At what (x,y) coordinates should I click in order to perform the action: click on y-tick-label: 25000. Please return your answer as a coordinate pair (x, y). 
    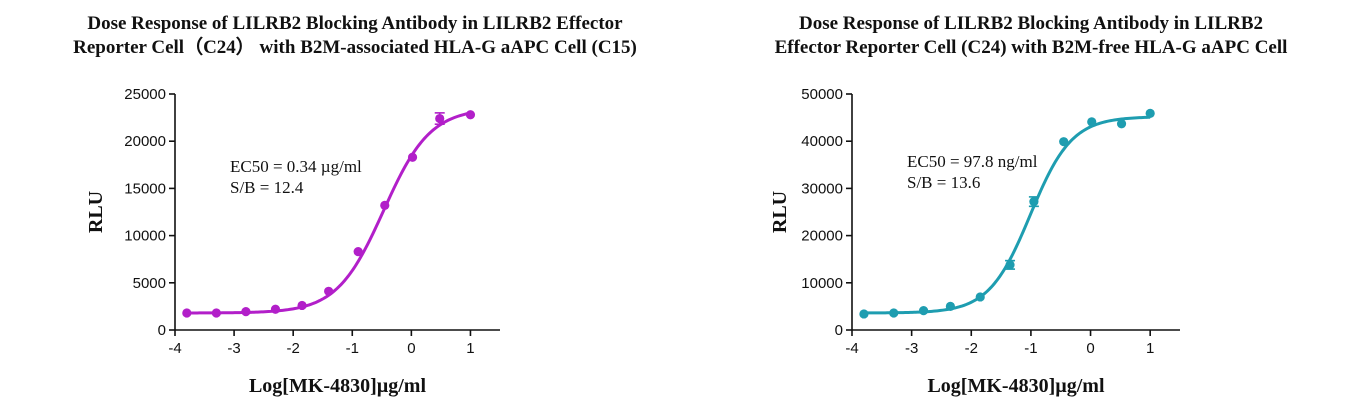
    Looking at the image, I should click on (145, 94).